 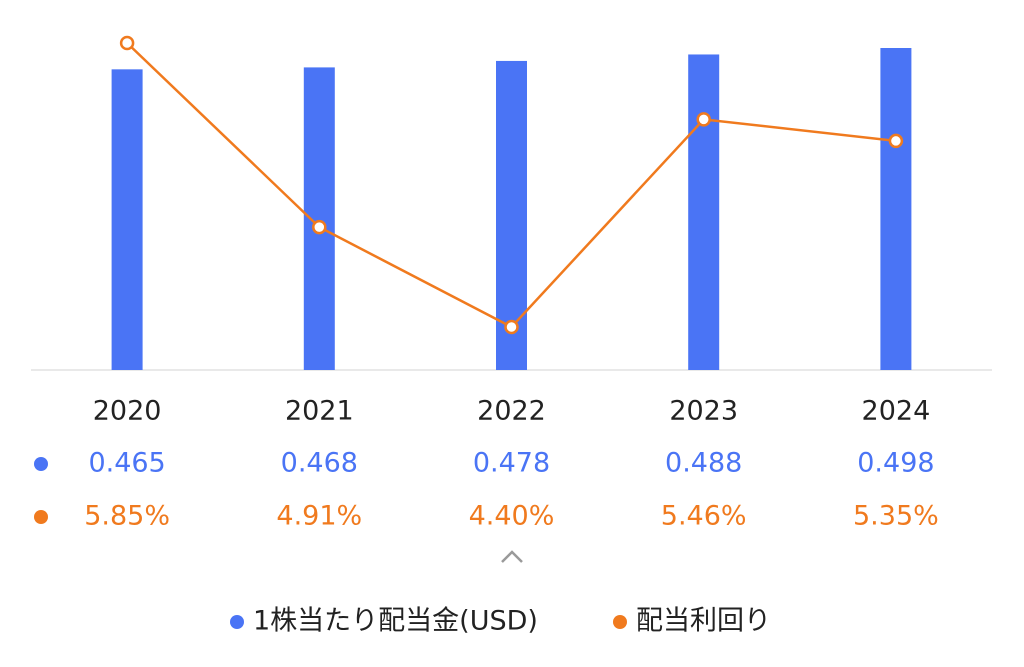 I want to click on x-tick-label: 2024, so click(x=896, y=411).